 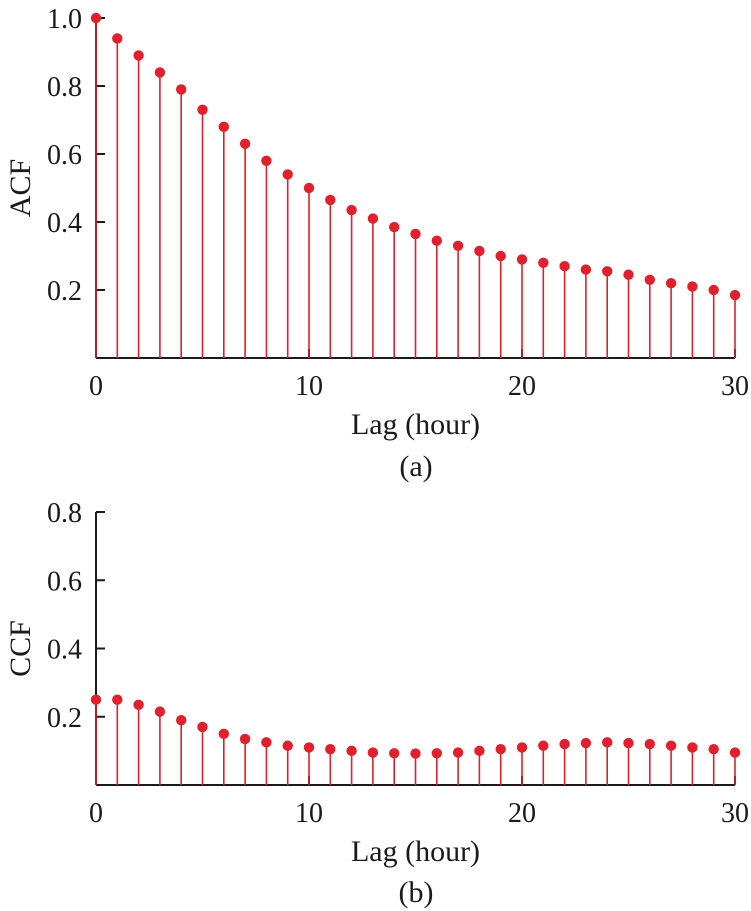 I want to click on y-axis-title: CCF, so click(x=20, y=648).